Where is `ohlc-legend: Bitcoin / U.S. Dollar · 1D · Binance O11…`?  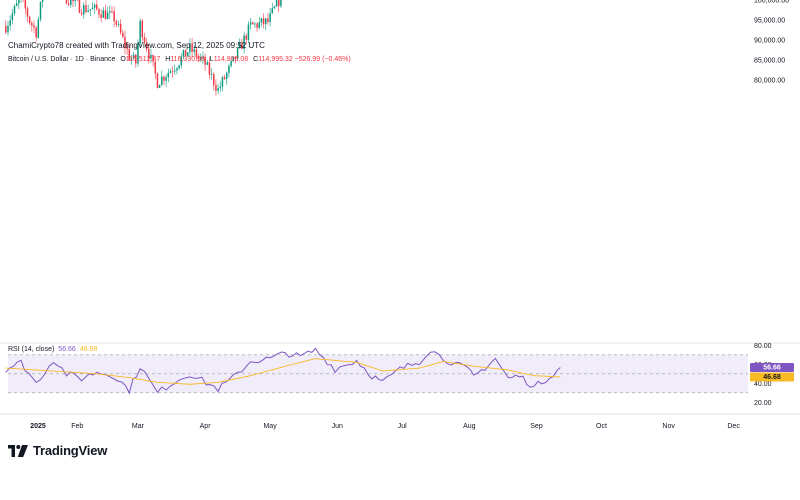
ohlc-legend: Bitcoin / U.S. Dollar · 1D · Binance O11… is located at coordinates (179, 59).